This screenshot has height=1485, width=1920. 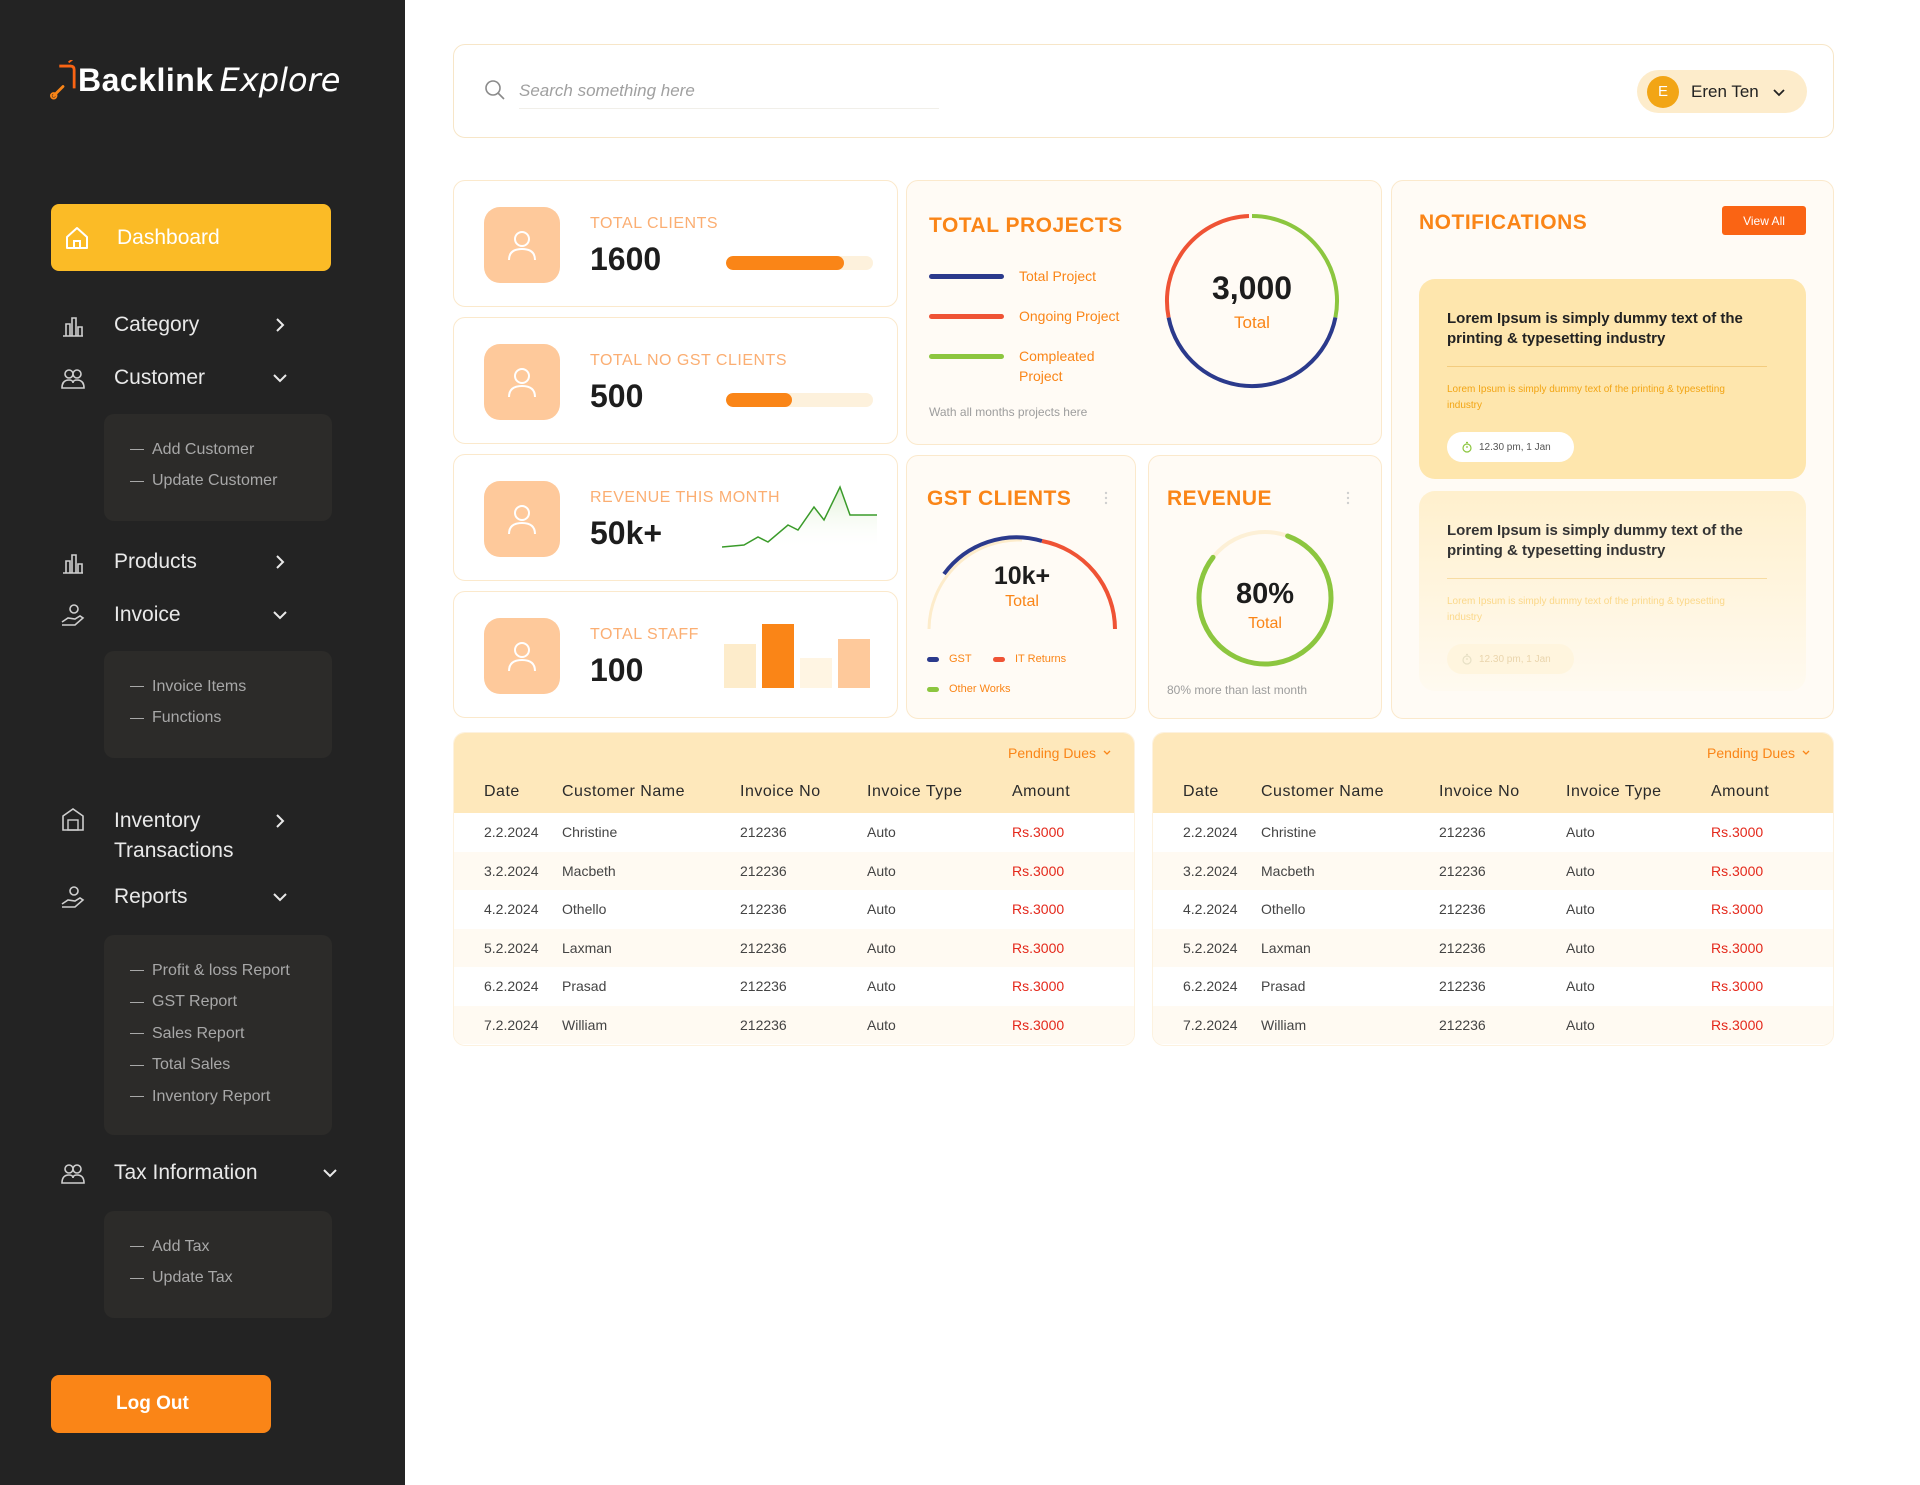 What do you see at coordinates (175, 836) in the screenshot?
I see `nav-inventory-transactions: Inventory Transactions` at bounding box center [175, 836].